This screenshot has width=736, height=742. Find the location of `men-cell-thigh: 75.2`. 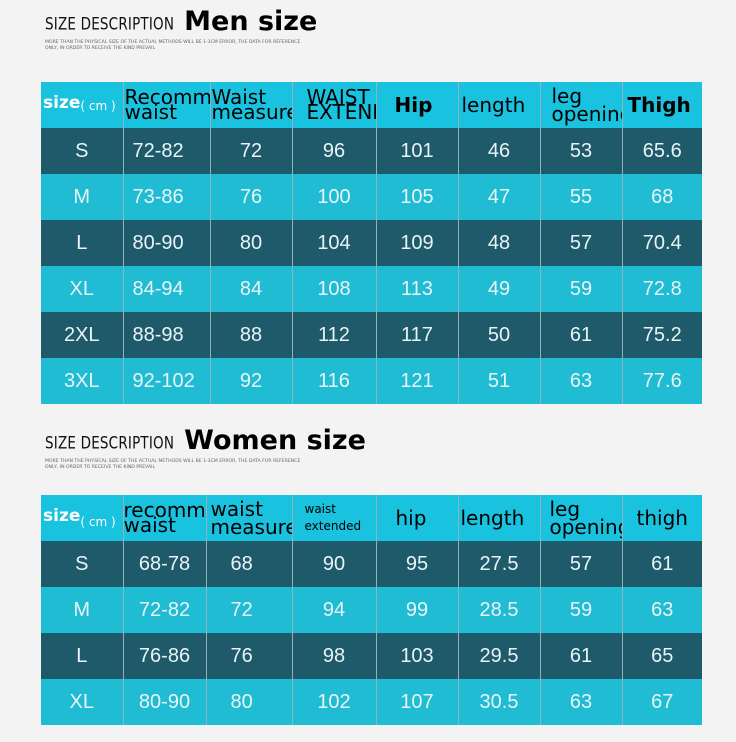

men-cell-thigh: 75.2 is located at coordinates (662, 335).